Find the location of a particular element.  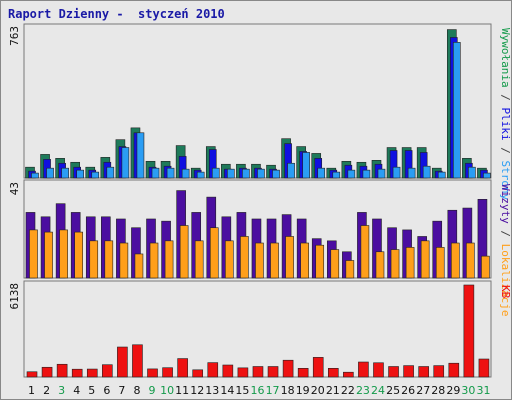

top-legend: Wywołania / Pliki / Strony is located at coordinates (505, 114).